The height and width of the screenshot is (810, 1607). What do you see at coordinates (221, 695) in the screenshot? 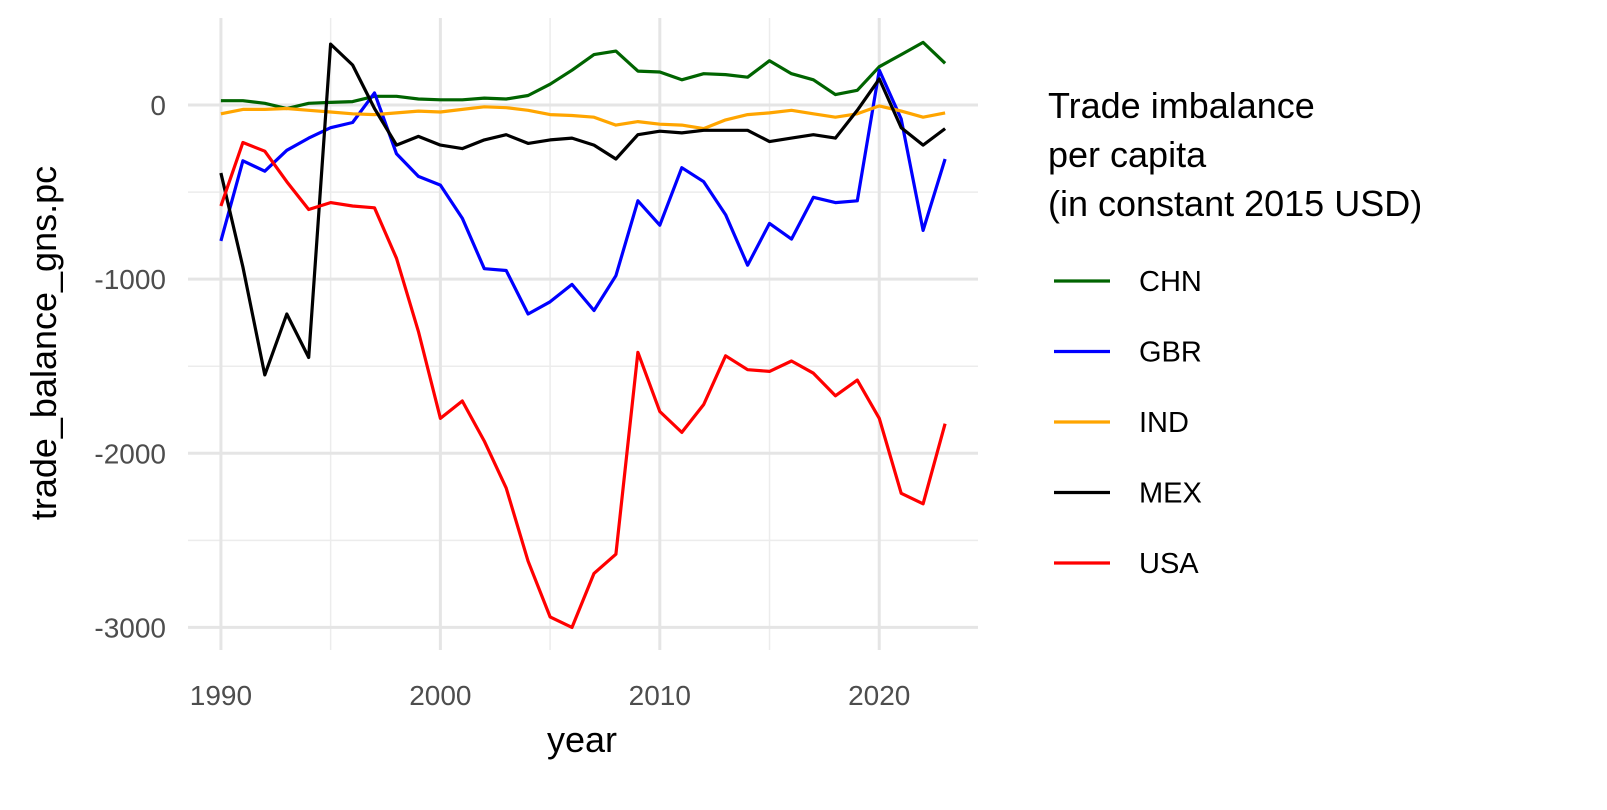
I see `x-tick-label: 1990` at bounding box center [221, 695].